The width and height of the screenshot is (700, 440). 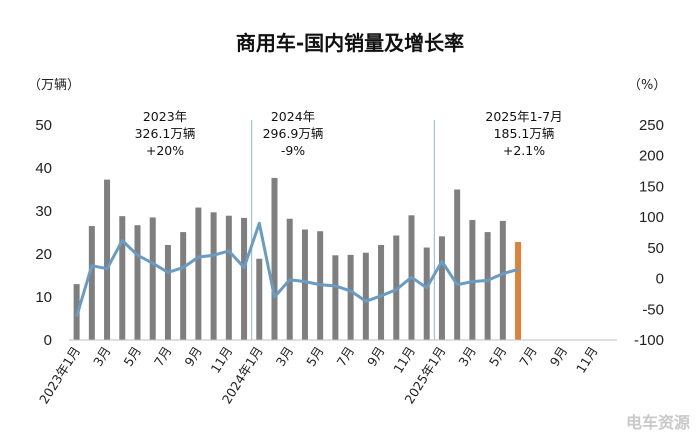 What do you see at coordinates (653, 309) in the screenshot?
I see `right-tick-label: -50` at bounding box center [653, 309].